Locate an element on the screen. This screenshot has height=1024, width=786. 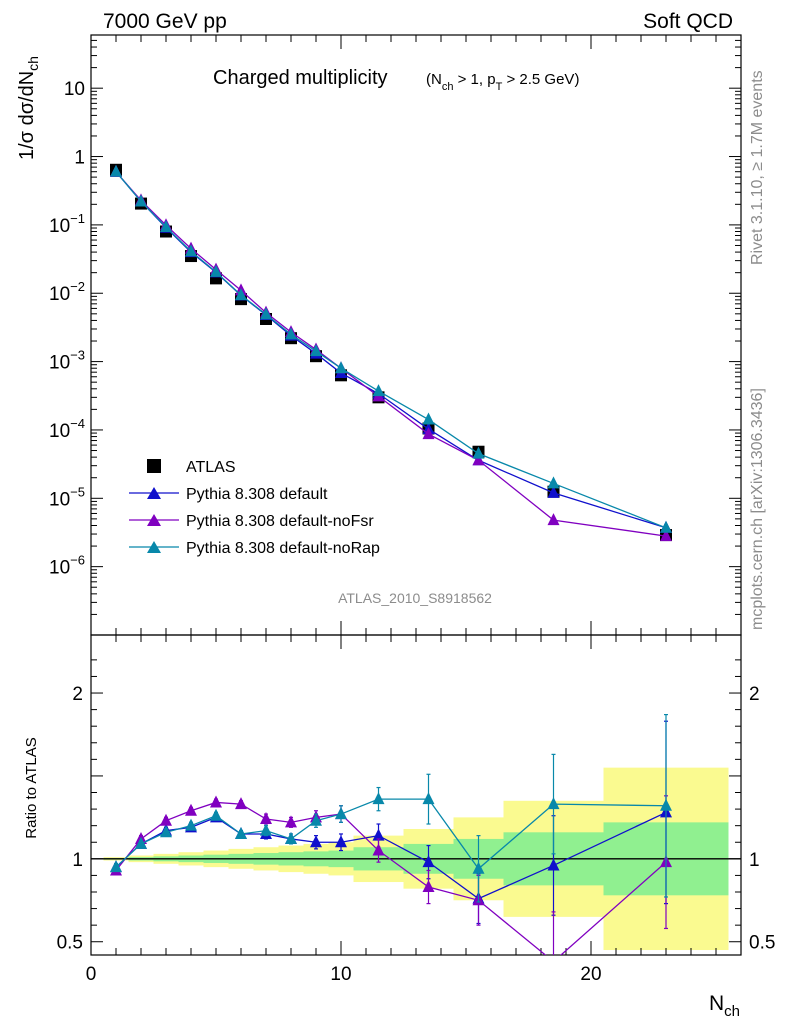
legend-label-norap: Pythia 8.308 default-noRap is located at coordinates (283, 548).